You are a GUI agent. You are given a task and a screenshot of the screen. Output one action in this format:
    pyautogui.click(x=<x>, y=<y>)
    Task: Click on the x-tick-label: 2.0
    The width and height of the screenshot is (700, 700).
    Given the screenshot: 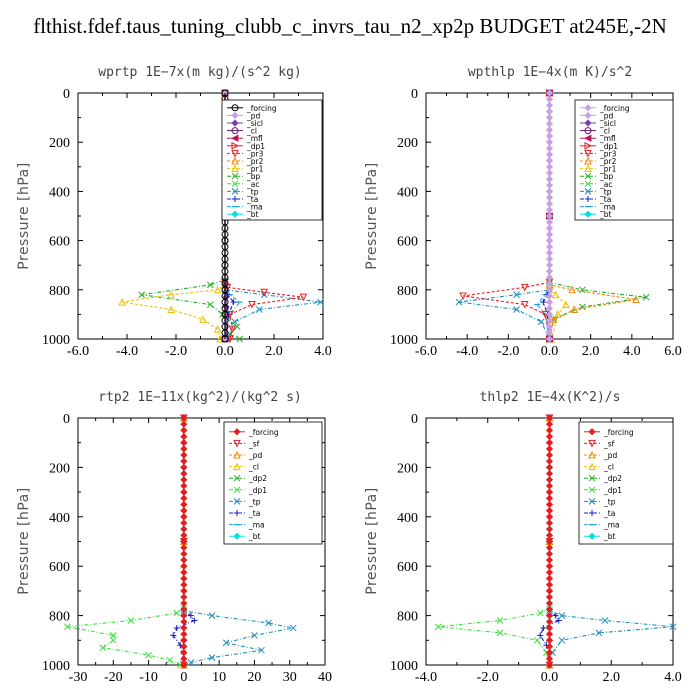 What is the action you would take?
    pyautogui.click(x=274, y=351)
    